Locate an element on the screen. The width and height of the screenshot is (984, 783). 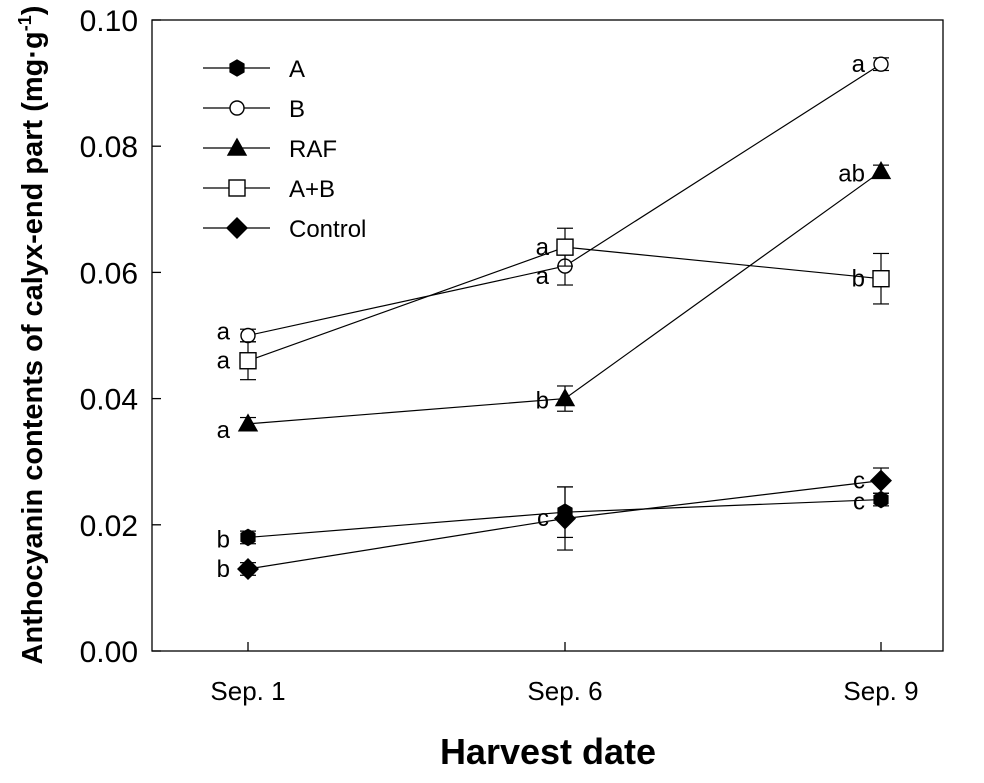
y-axis: 0.00 0.02 0.04 0.06 0.08 0.10 is located at coordinates (120, 337).